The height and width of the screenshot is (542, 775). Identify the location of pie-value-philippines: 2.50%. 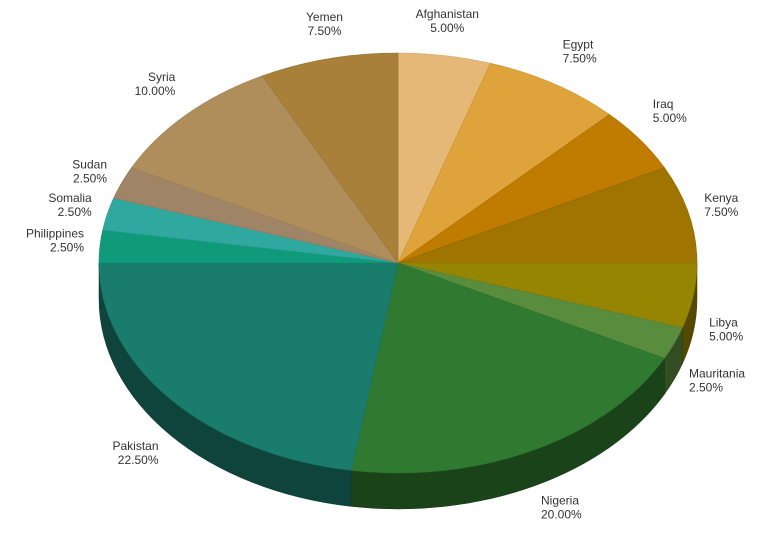
(67, 247).